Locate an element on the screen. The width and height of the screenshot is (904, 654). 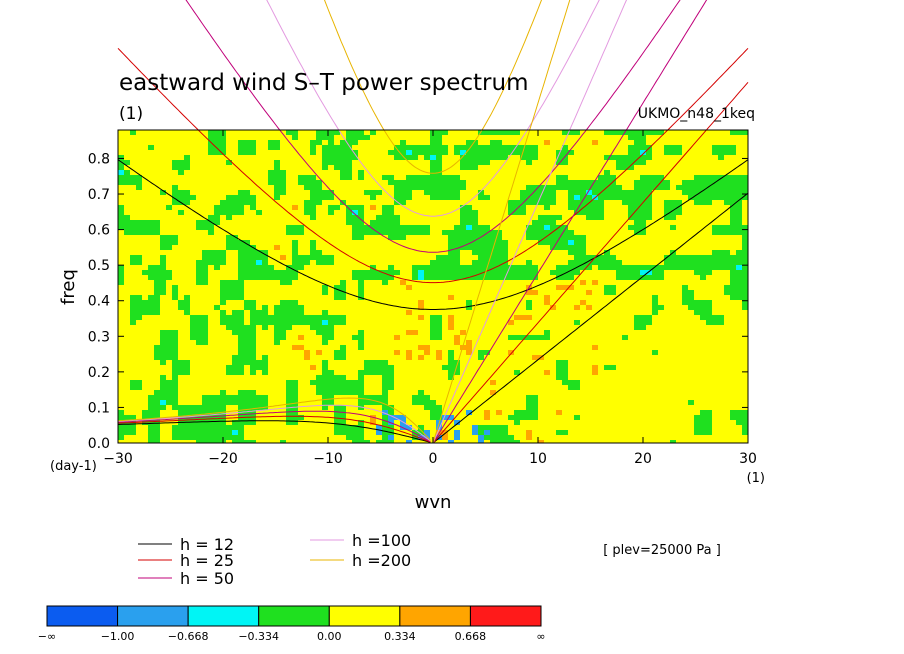
y-tick-label: 0.0 is located at coordinates (99, 444).